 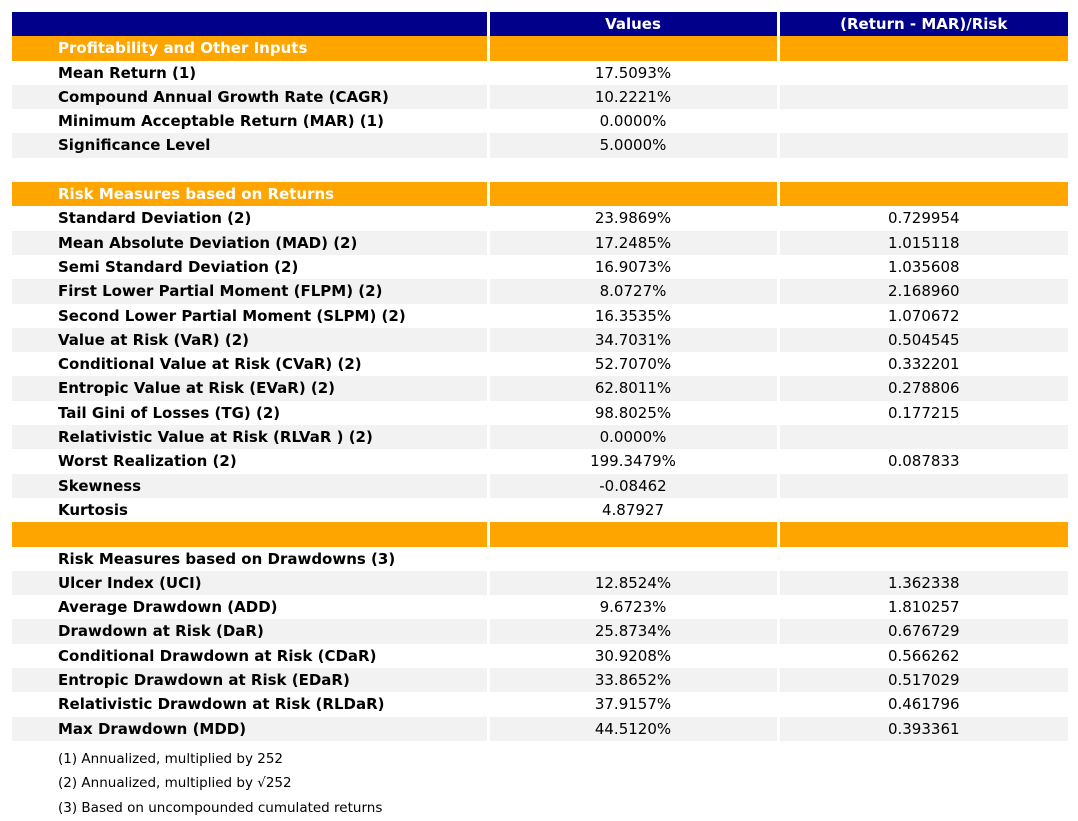 I want to click on row-label: Ulcer Index (UCI), so click(x=130, y=582).